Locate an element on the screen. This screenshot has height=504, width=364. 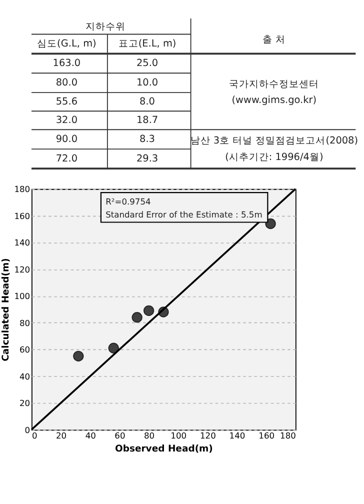
x-axis-title: Observed Head(m) is located at coordinates (163, 448).